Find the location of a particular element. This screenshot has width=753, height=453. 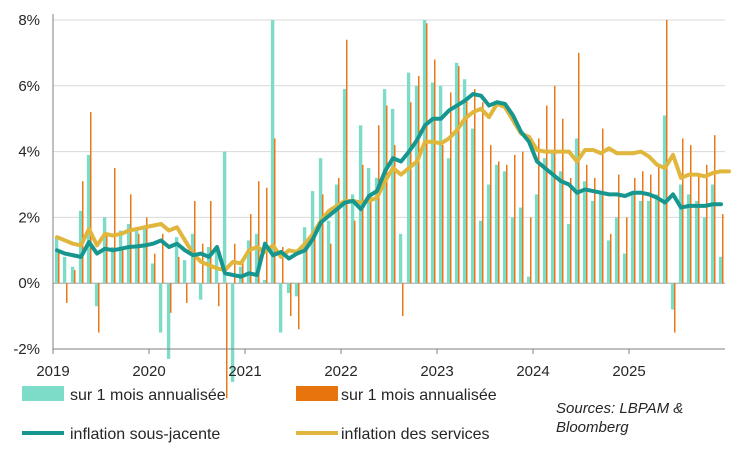

y-tick-label: 6% is located at coordinates (29, 86).